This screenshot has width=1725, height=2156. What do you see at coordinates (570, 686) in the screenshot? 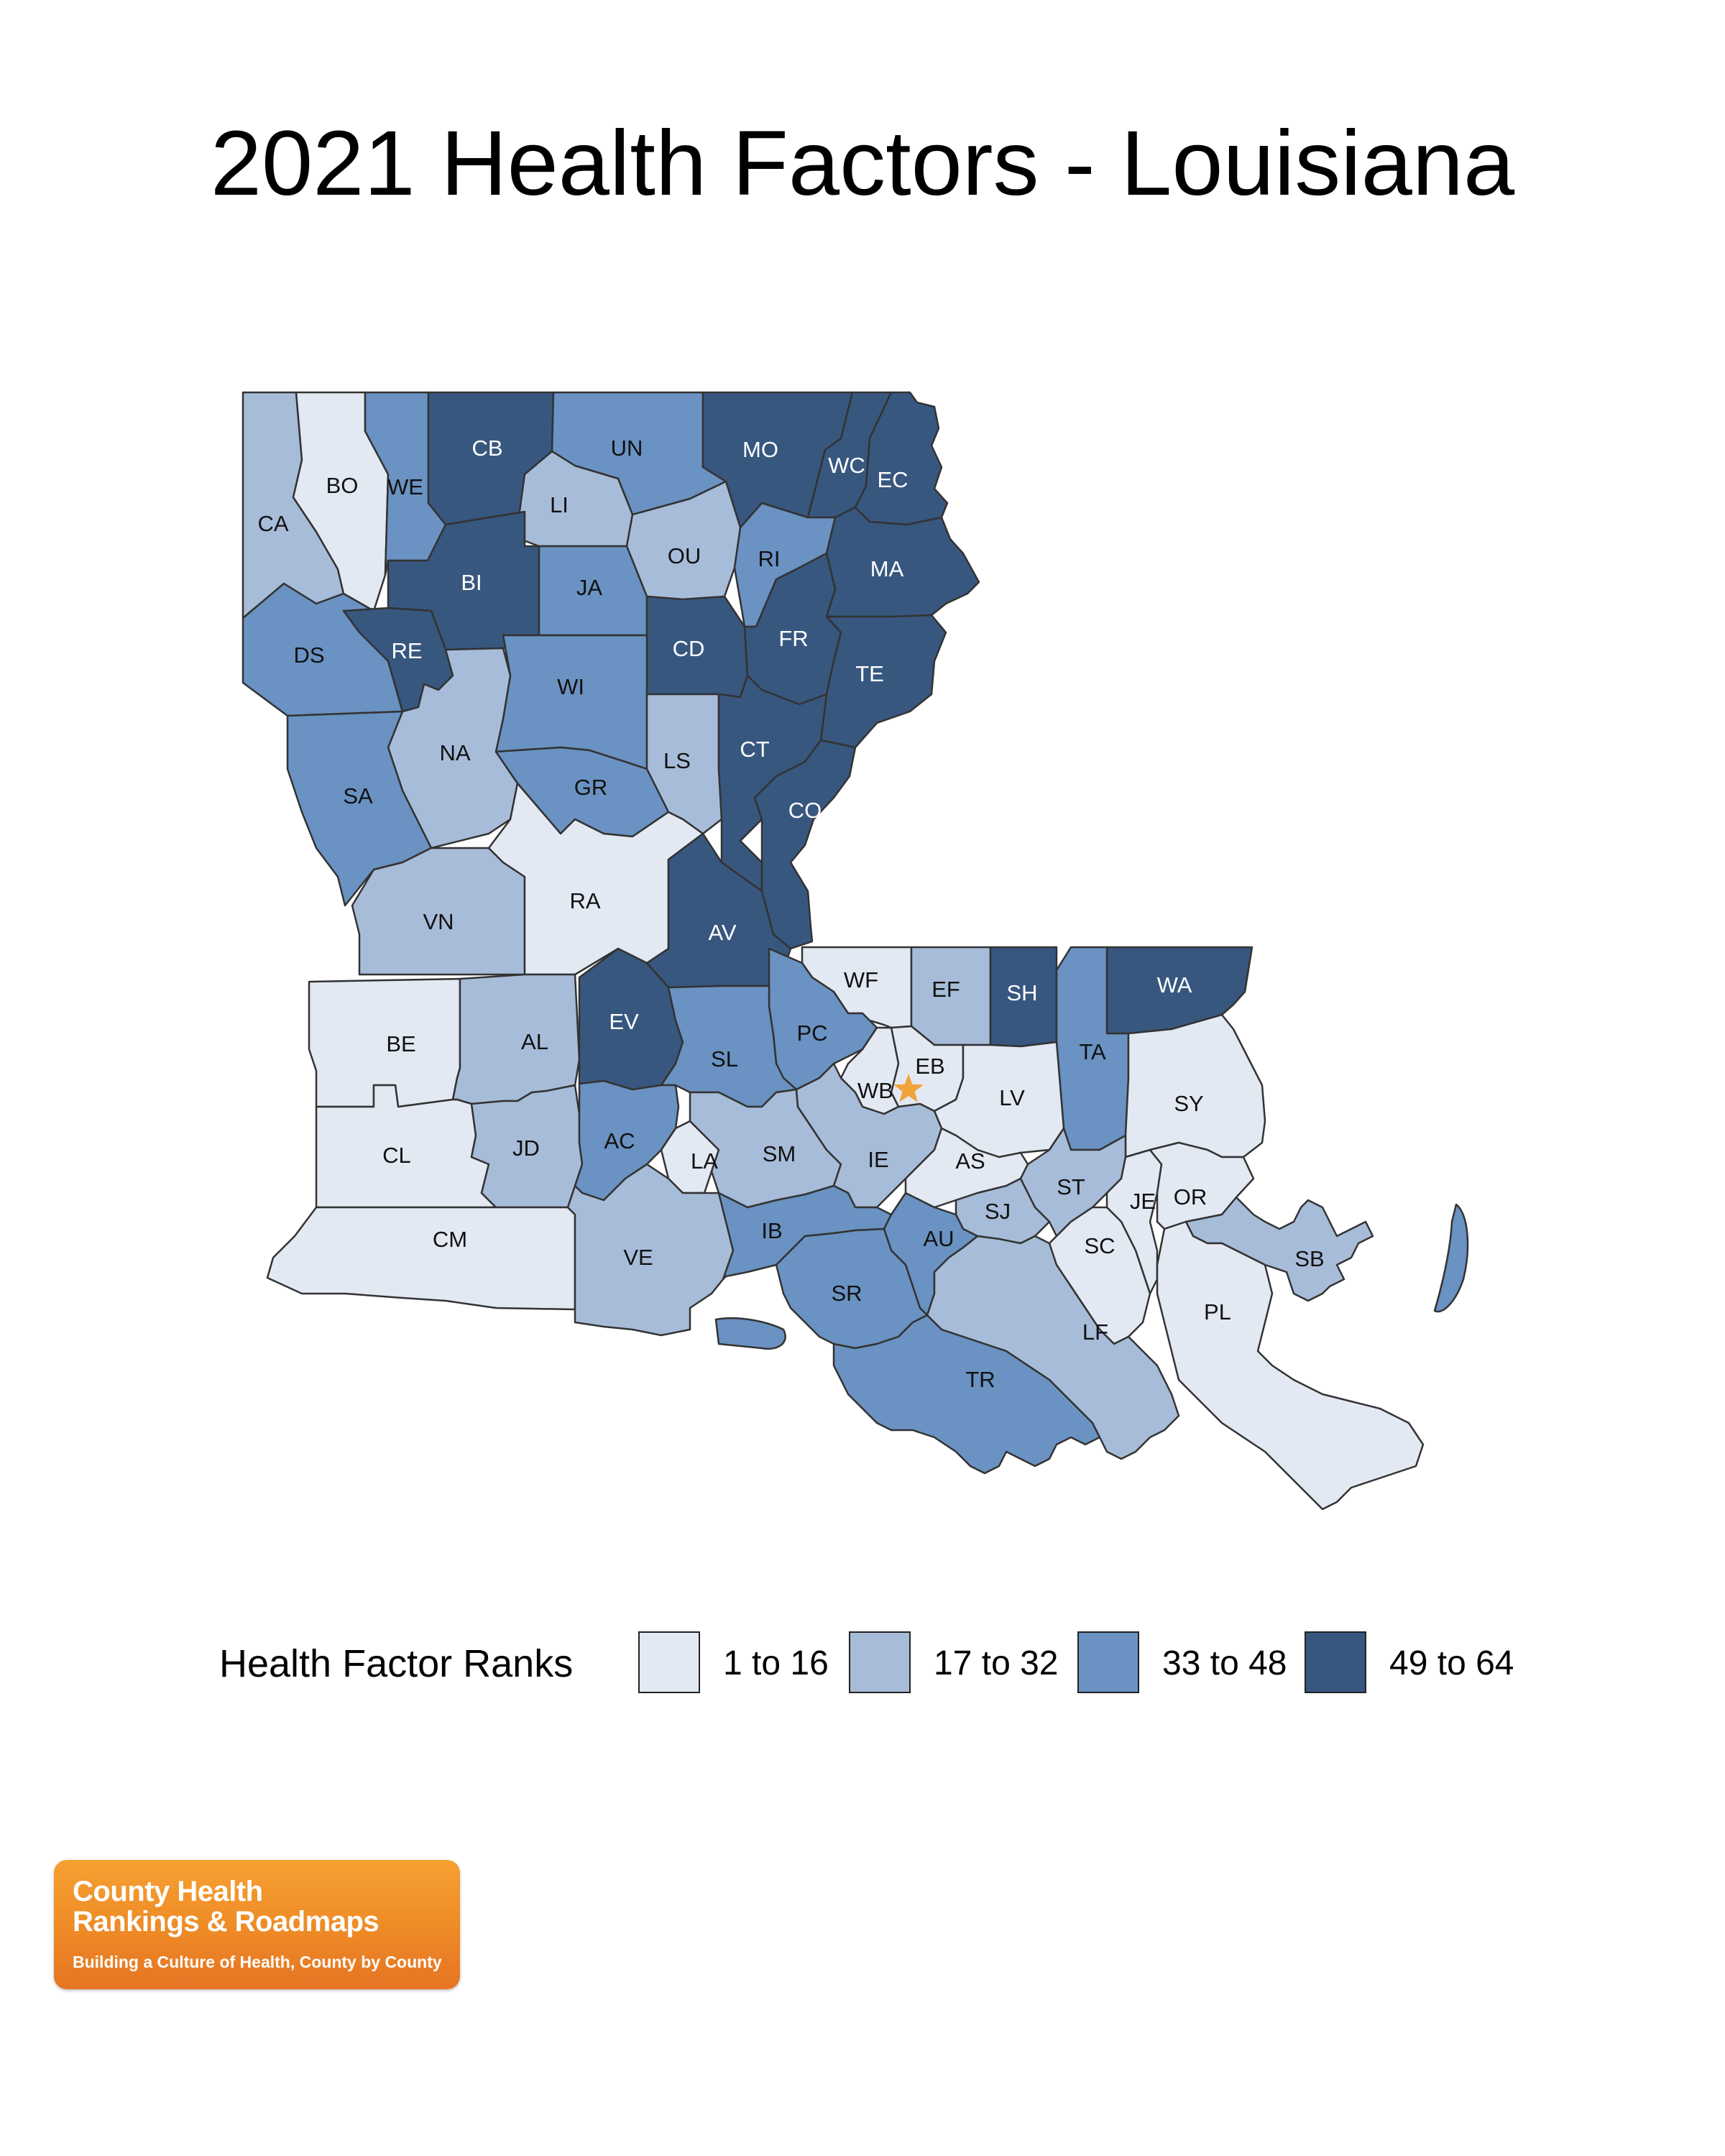
I see `parish-label-wi: WI` at bounding box center [570, 686].